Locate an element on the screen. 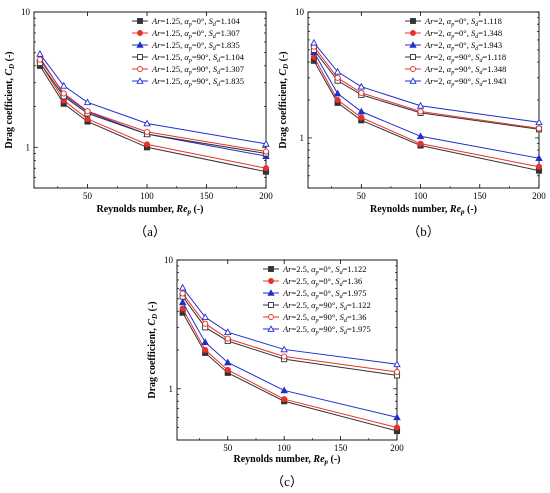 This screenshot has height=493, width=550. legend-label: Ar=1.25, αp=0°, Sd=1.307 is located at coordinates (195, 34).